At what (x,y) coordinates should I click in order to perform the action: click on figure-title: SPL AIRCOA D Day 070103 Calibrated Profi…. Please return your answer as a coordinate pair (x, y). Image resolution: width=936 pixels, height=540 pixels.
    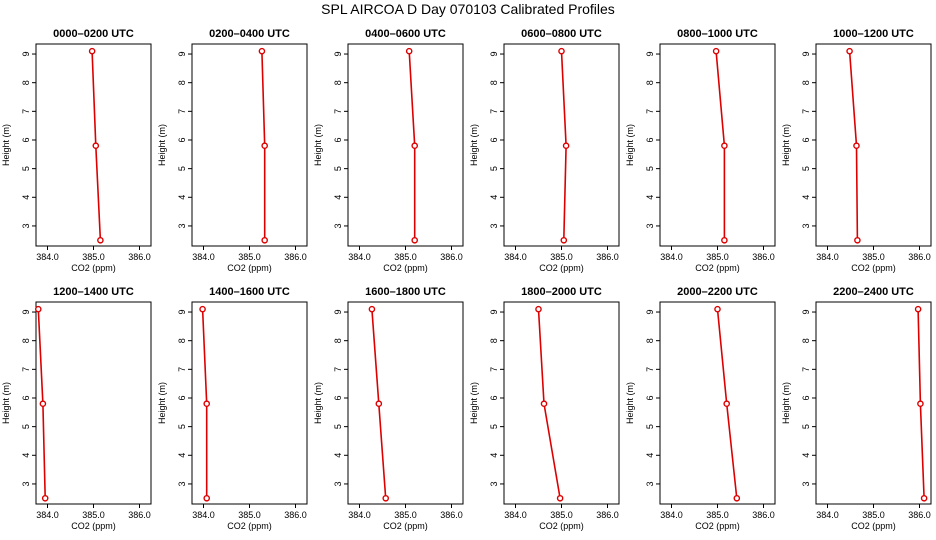
    Looking at the image, I should click on (468, 9).